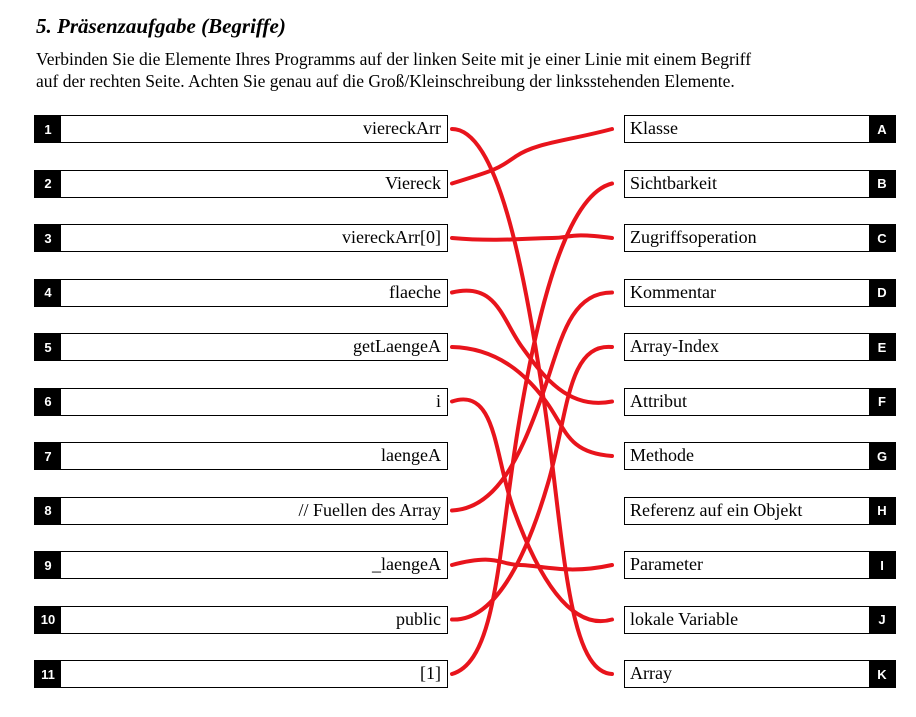 Image resolution: width=916 pixels, height=717 pixels. What do you see at coordinates (760, 674) in the screenshot?
I see `right-item-k: Array K` at bounding box center [760, 674].